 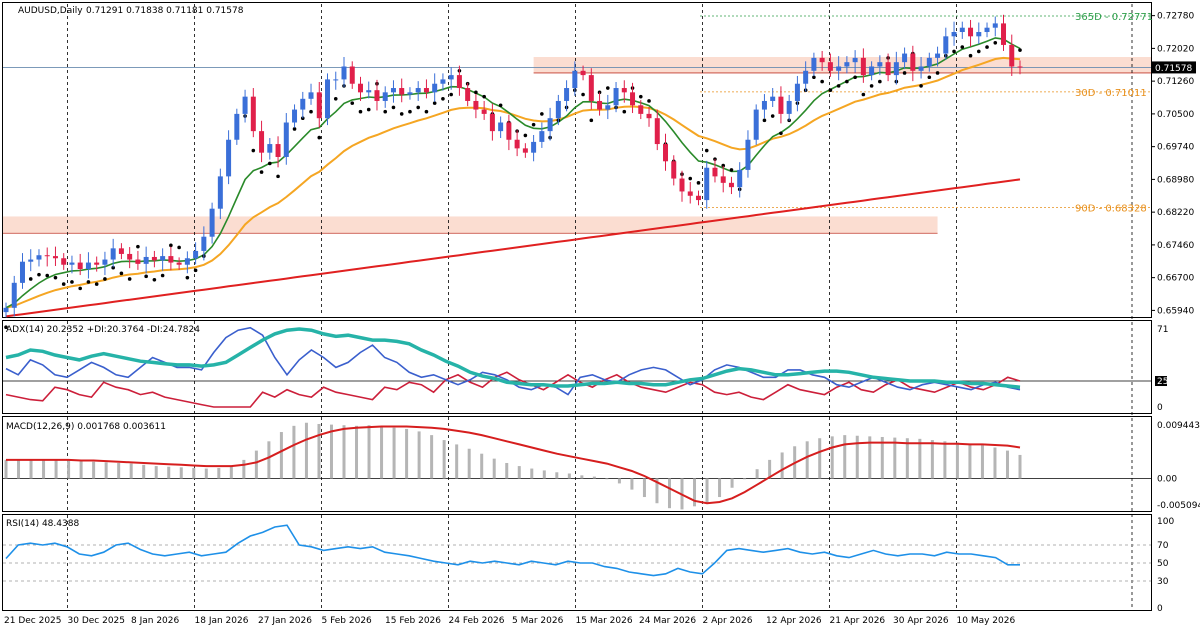 What do you see at coordinates (1175, 82) in the screenshot?
I see `price-tick-label-2: 0.71260` at bounding box center [1175, 82].